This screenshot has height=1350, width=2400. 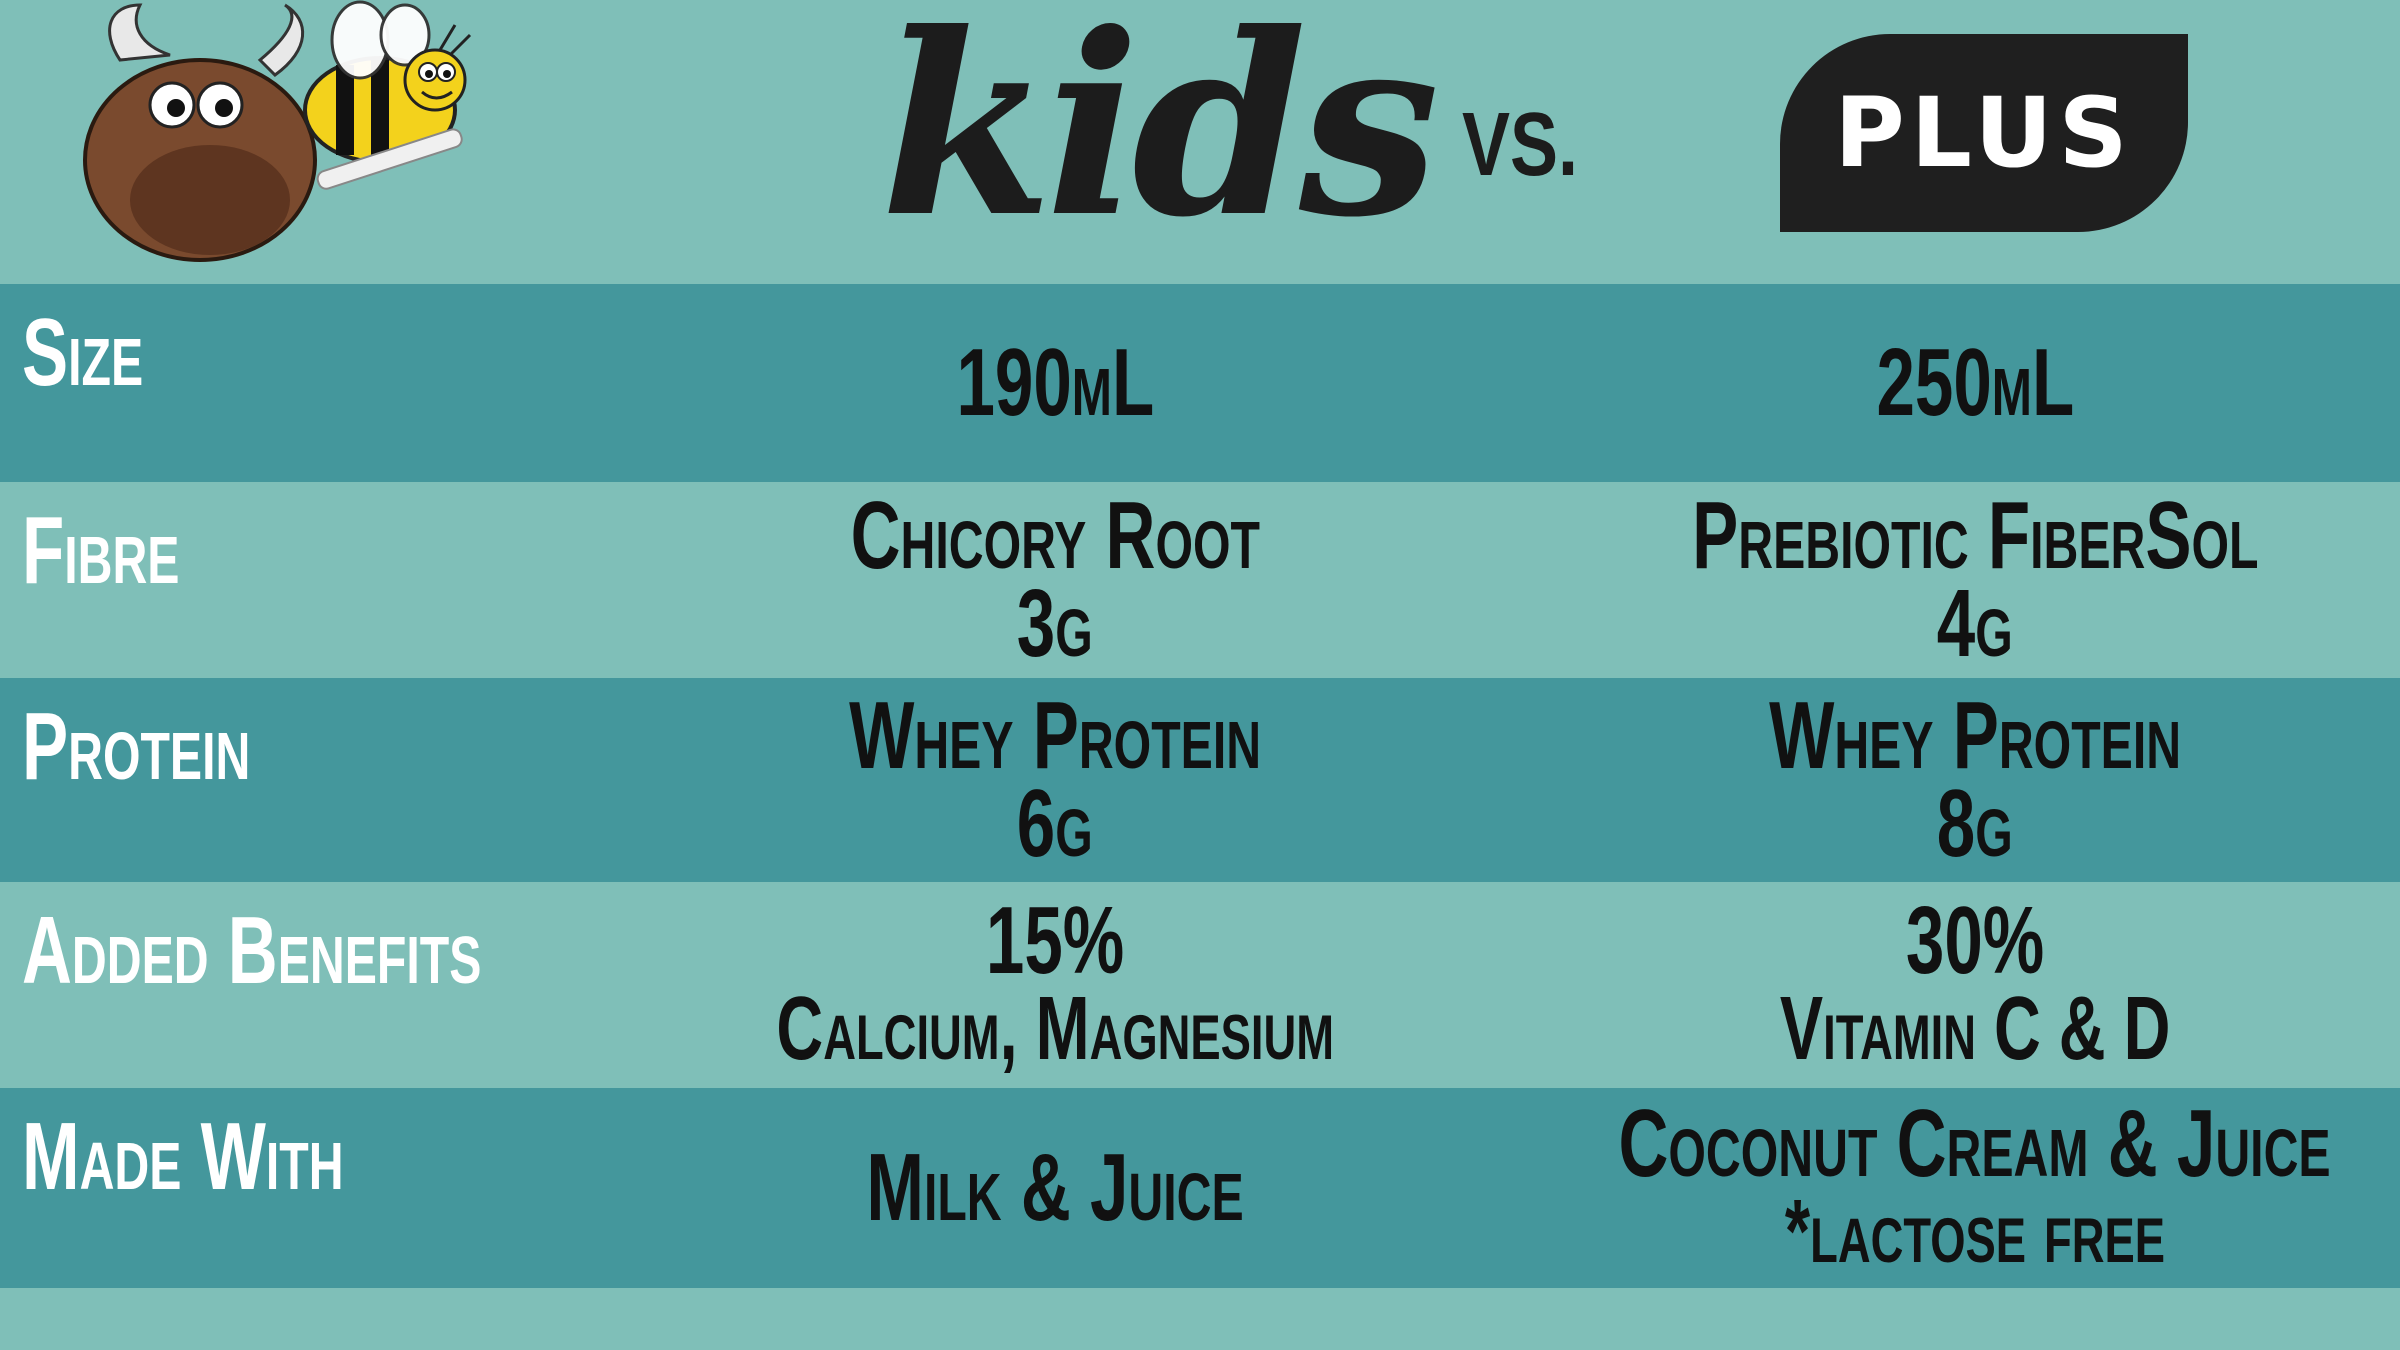 What do you see at coordinates (1200, 1319) in the screenshot?
I see `footer-band` at bounding box center [1200, 1319].